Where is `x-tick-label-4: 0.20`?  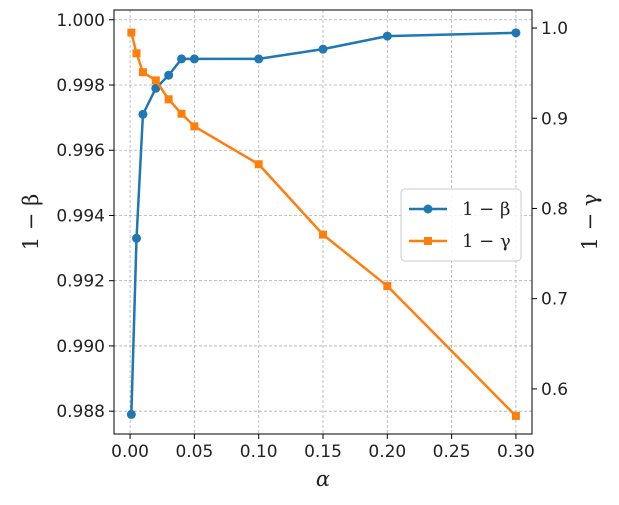 x-tick-label-4: 0.20 is located at coordinates (387, 452).